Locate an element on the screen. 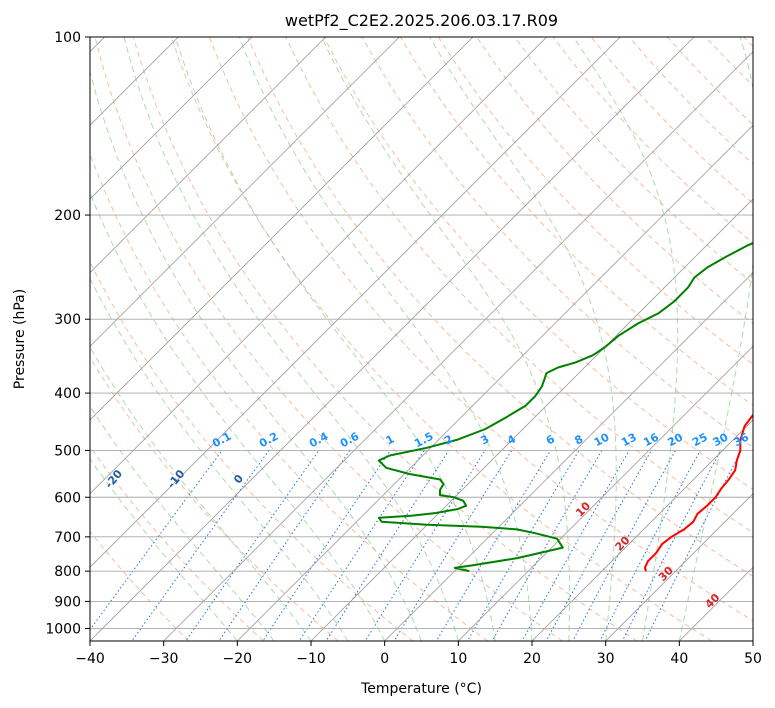  y-tick-label: 400 is located at coordinates (67, 394).